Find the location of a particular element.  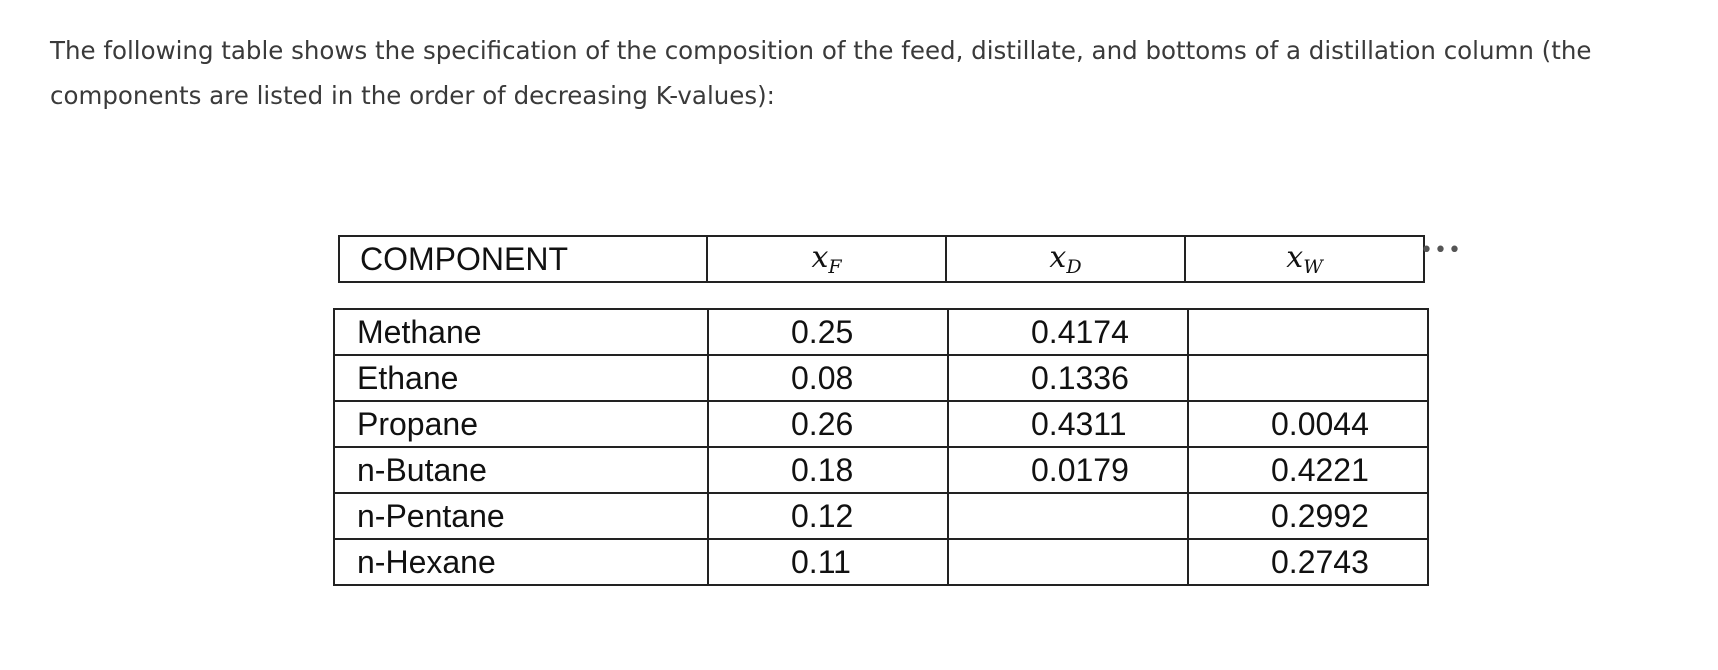

xd-value: 0.4174 is located at coordinates (1068, 332).